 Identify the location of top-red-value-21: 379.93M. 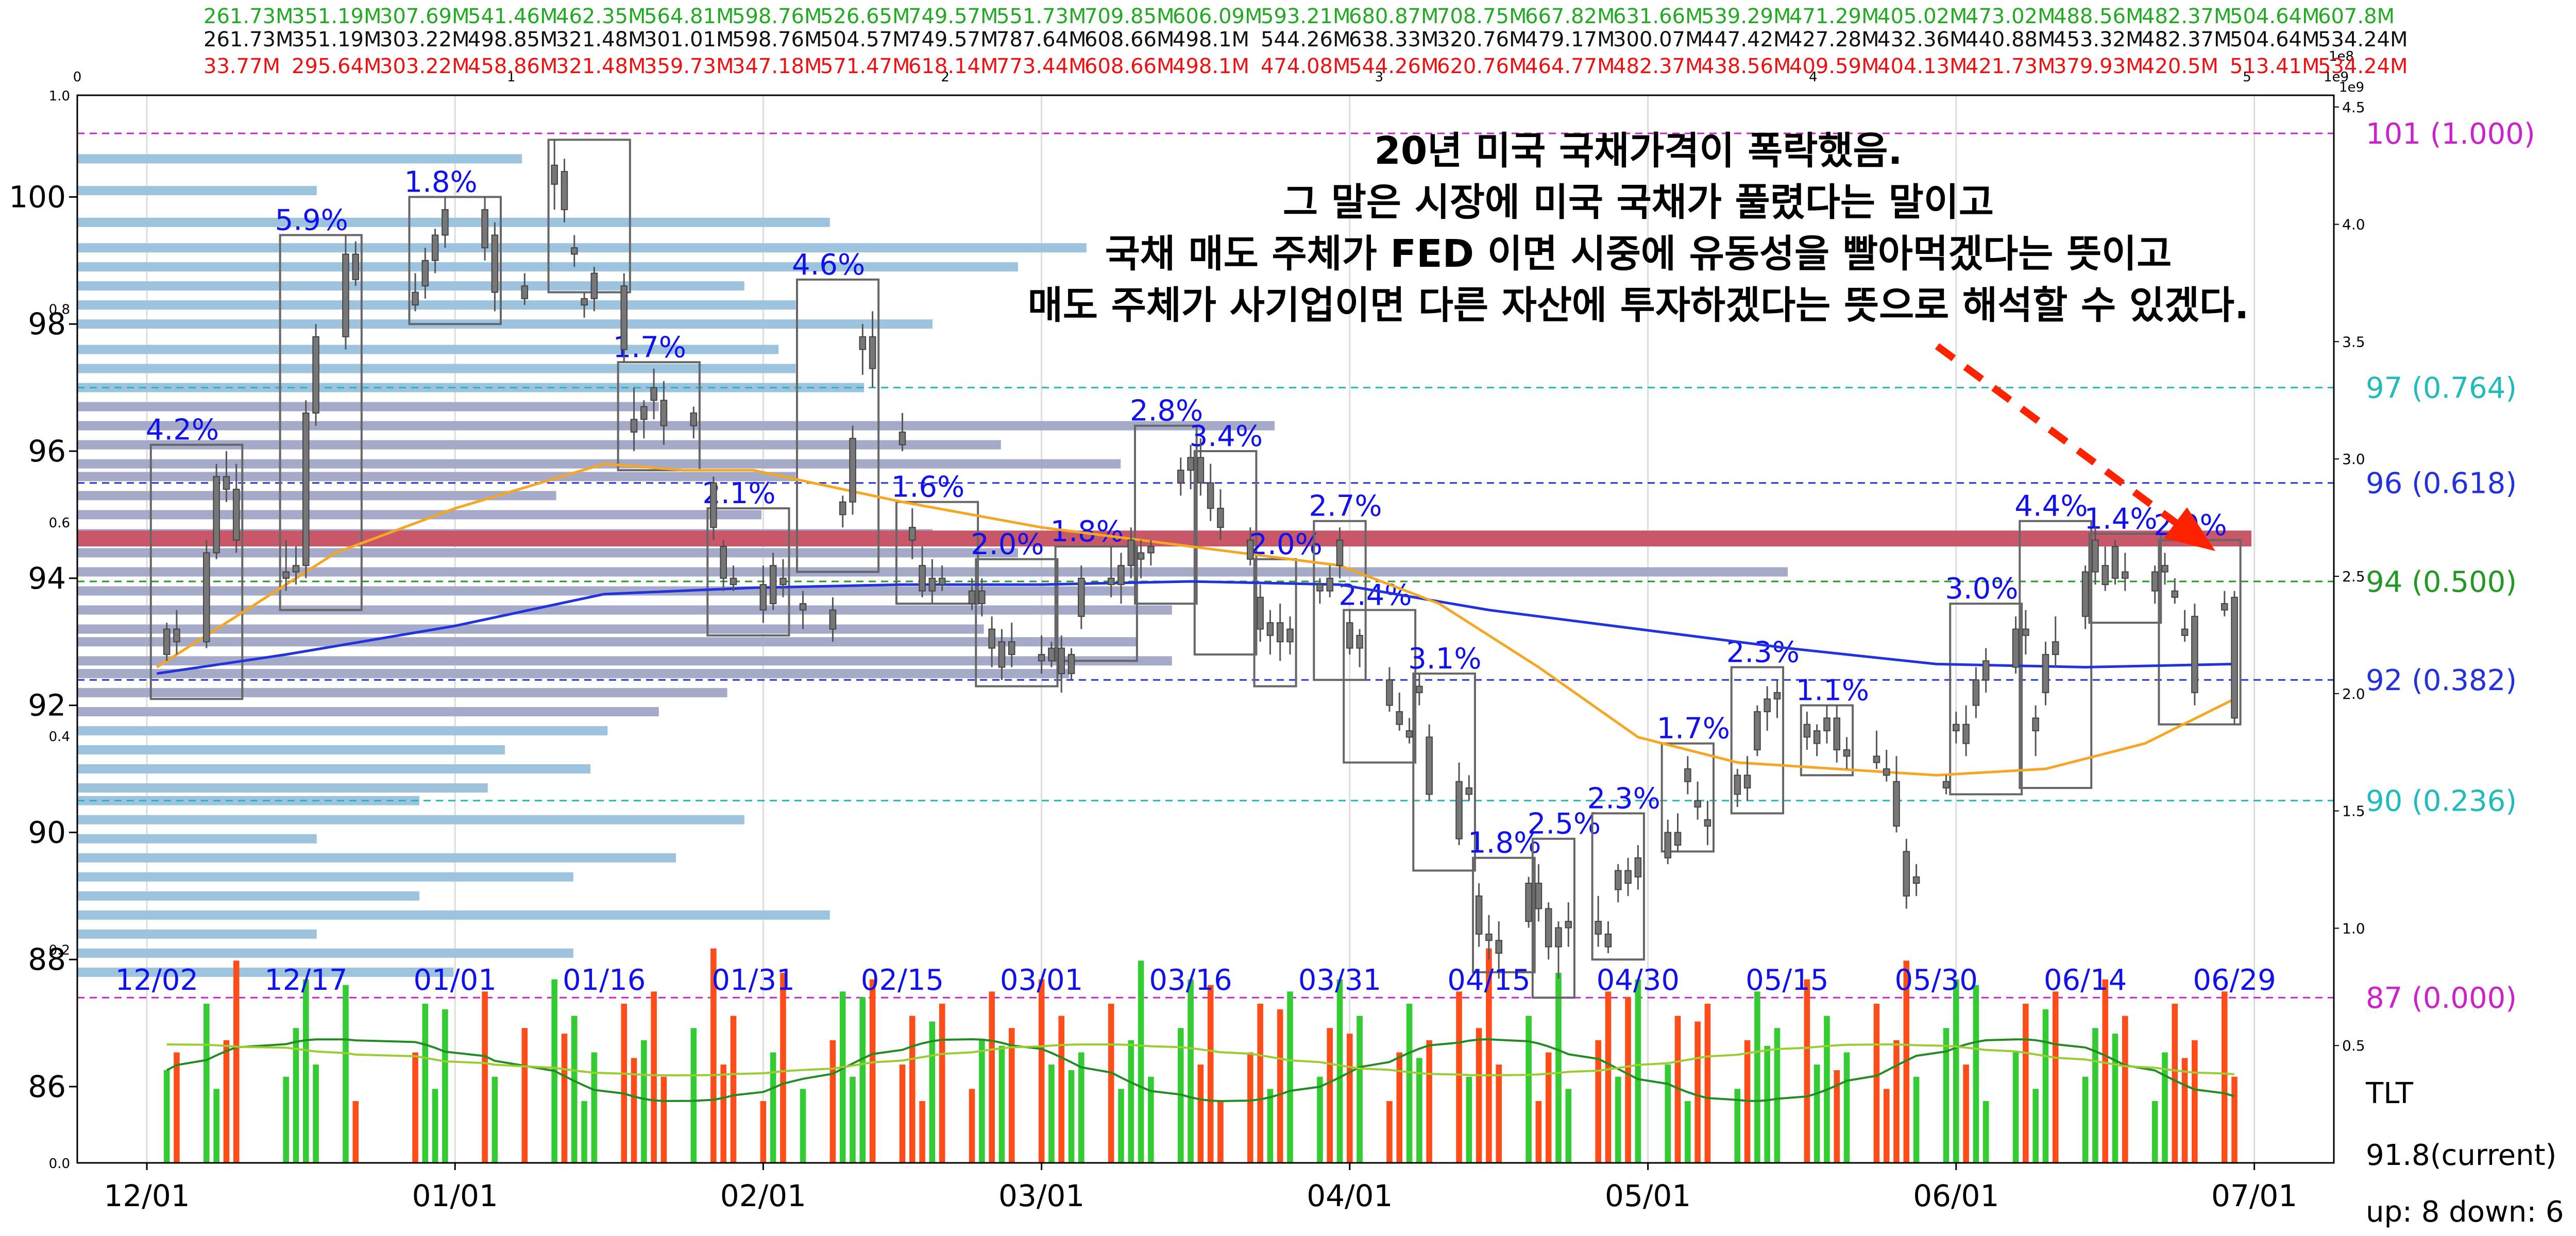
(2098, 66).